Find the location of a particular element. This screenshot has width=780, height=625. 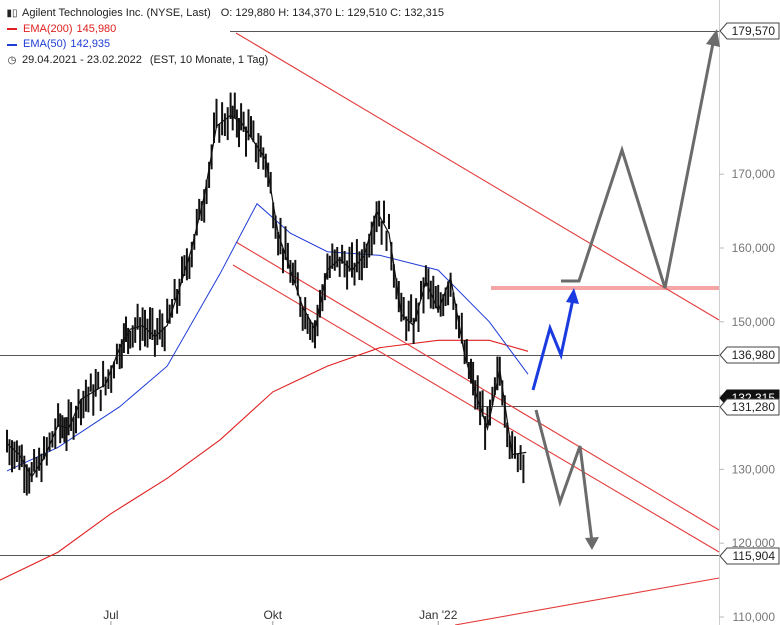

ema50-swatch is located at coordinates (12, 44).